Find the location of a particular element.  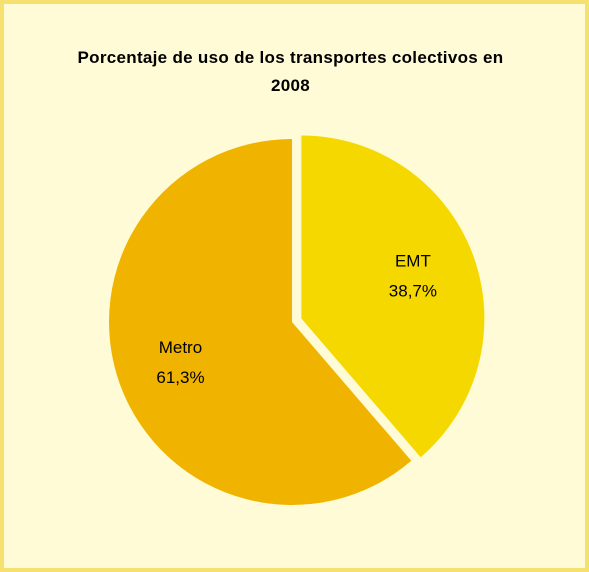

slice-label: Metro is located at coordinates (180, 347).